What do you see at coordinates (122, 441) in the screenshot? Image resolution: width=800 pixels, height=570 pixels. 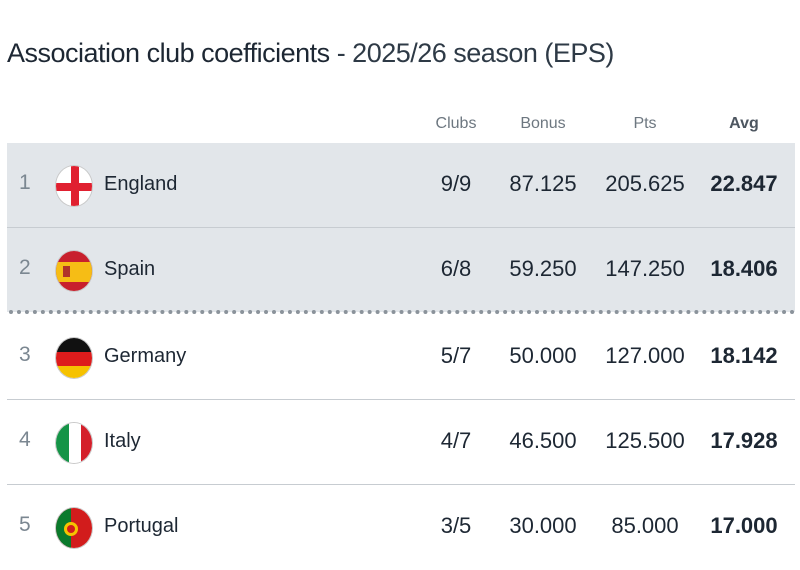 I see `country-name: Italy` at bounding box center [122, 441].